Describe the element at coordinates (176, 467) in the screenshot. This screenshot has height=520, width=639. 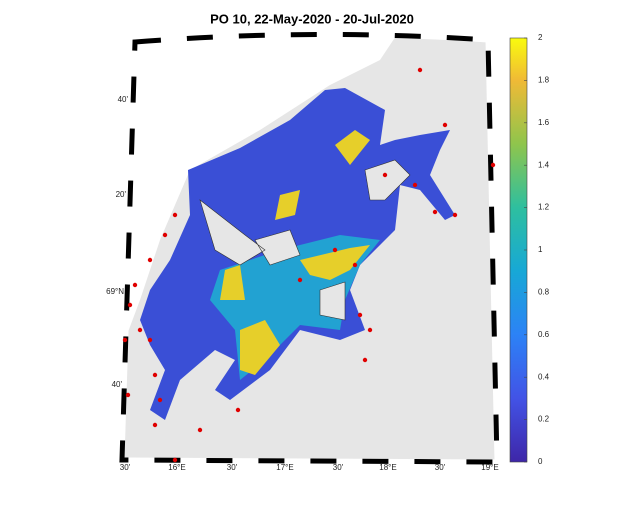
I see `lon-label: 16°E` at that location.